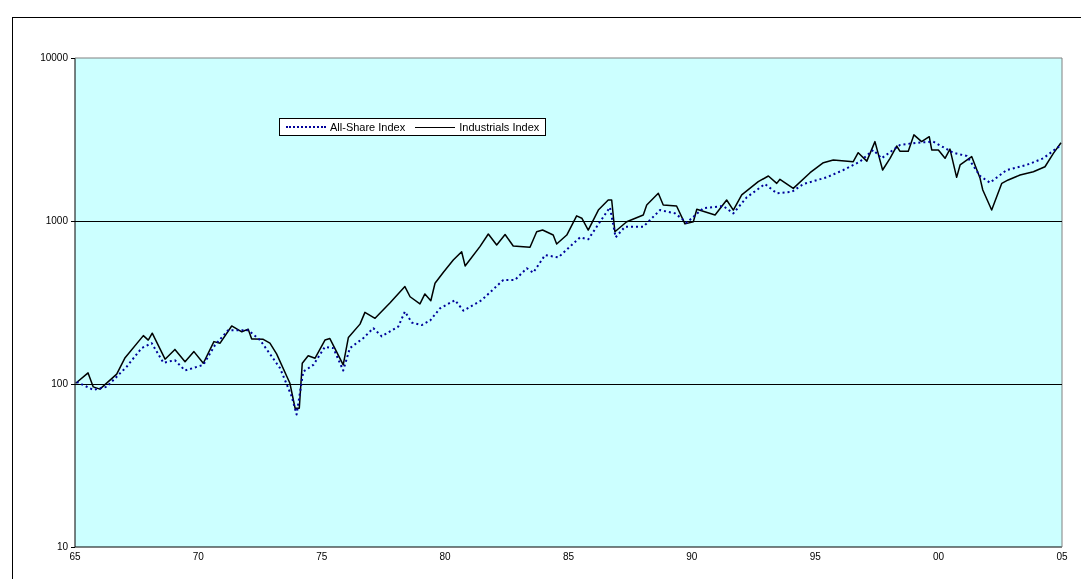  What do you see at coordinates (322, 556) in the screenshot?
I see `x-tick-label: 75` at bounding box center [322, 556].